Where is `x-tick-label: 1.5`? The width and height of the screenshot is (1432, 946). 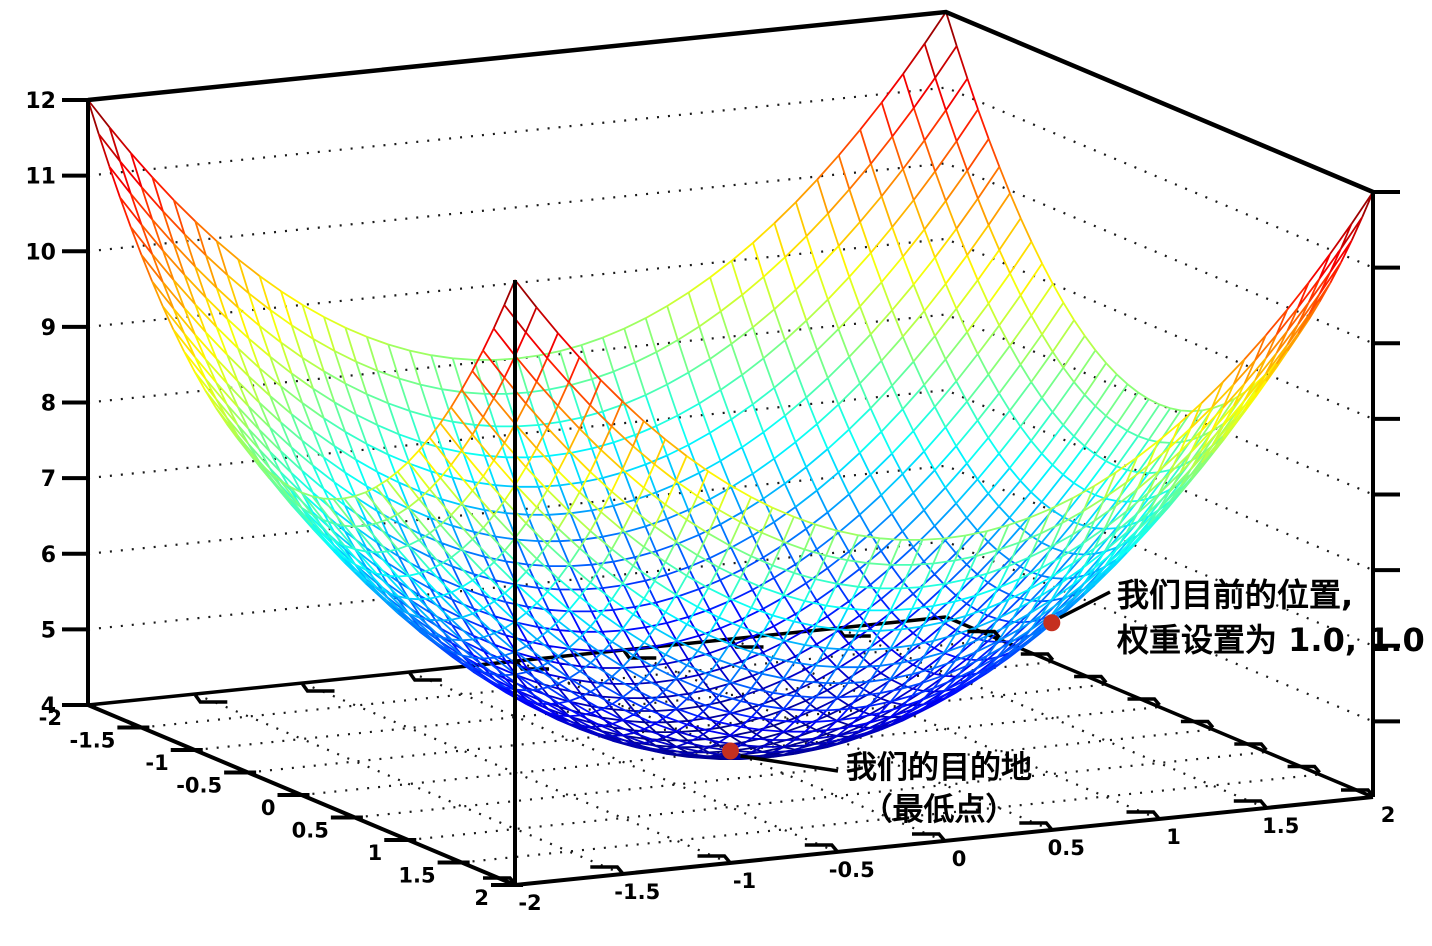 x-tick-label: 1.5 is located at coordinates (1280, 826).